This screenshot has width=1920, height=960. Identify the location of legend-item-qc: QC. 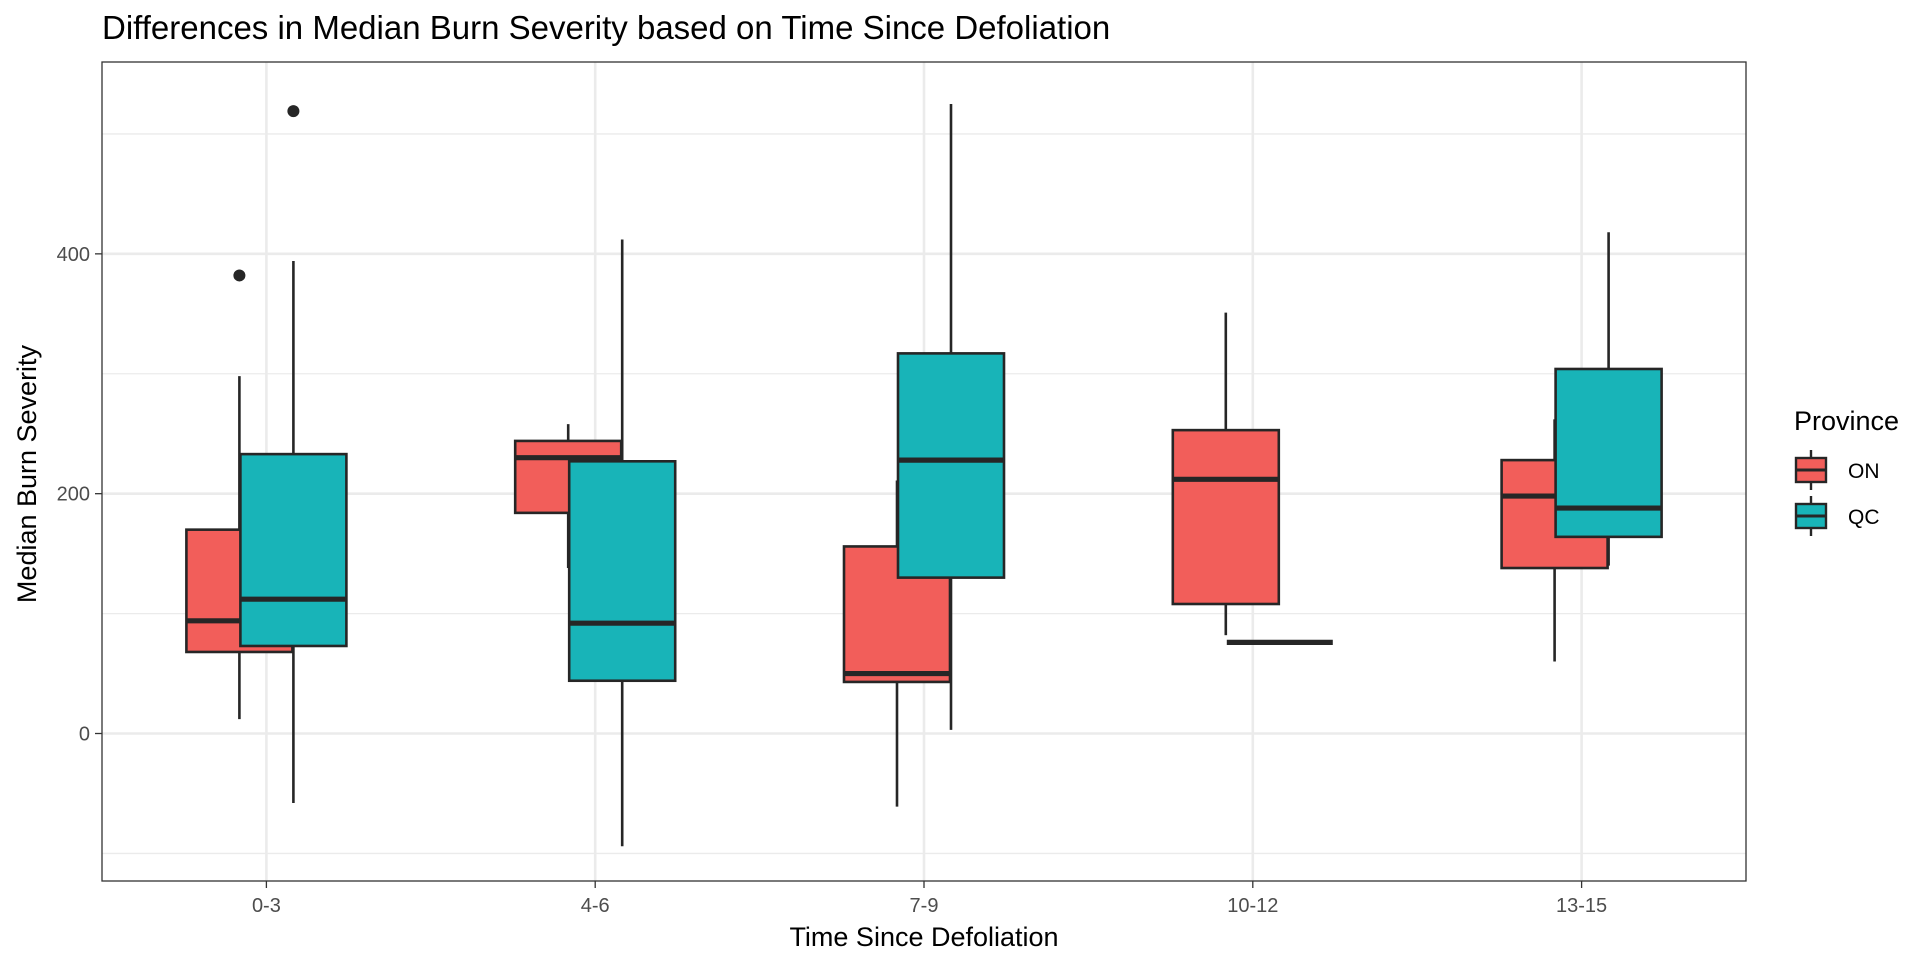
(1837, 516).